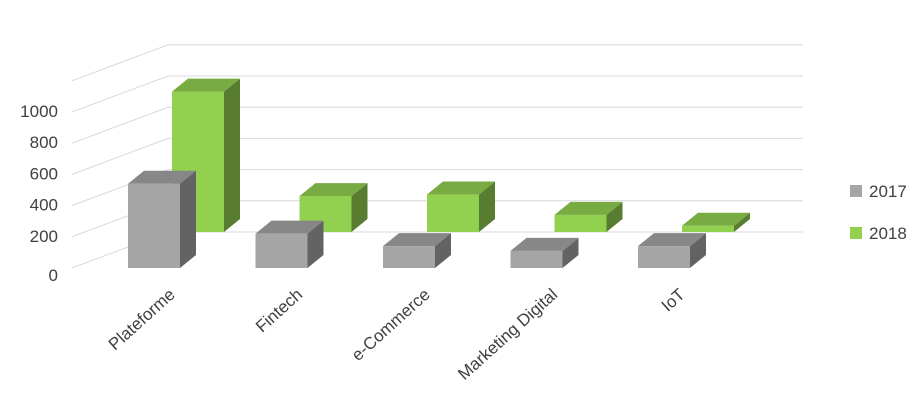  Describe the element at coordinates (391, 325) in the screenshot. I see `x-tick-label: e-Commerce` at that location.